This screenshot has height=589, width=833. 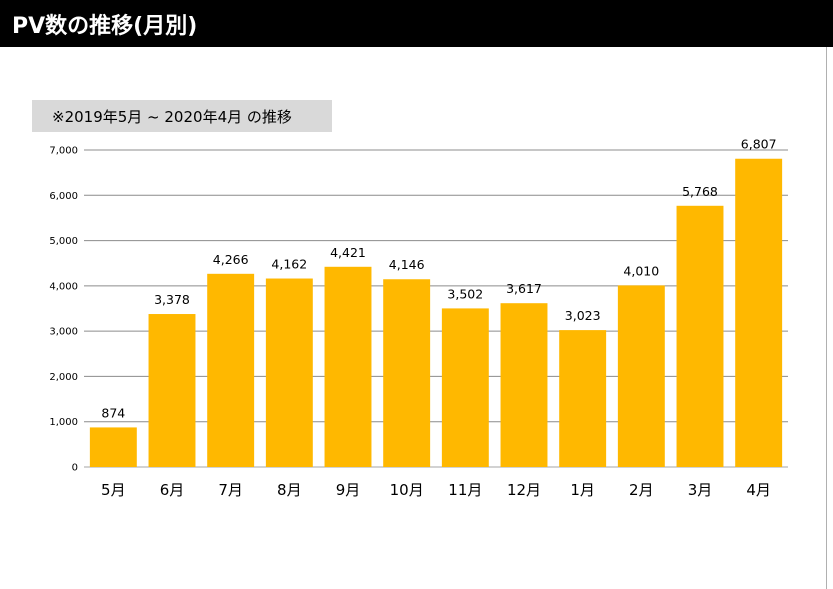 What do you see at coordinates (826, 318) in the screenshot?
I see `slide-border` at bounding box center [826, 318].